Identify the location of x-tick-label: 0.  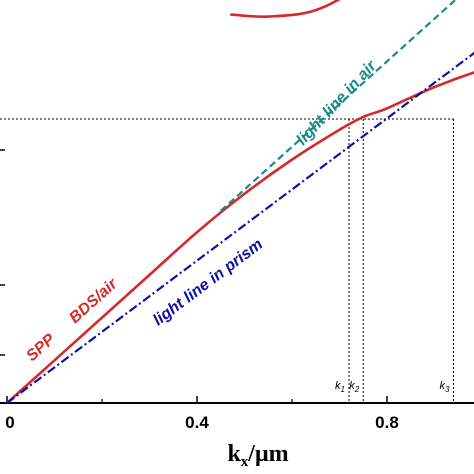
(9, 422).